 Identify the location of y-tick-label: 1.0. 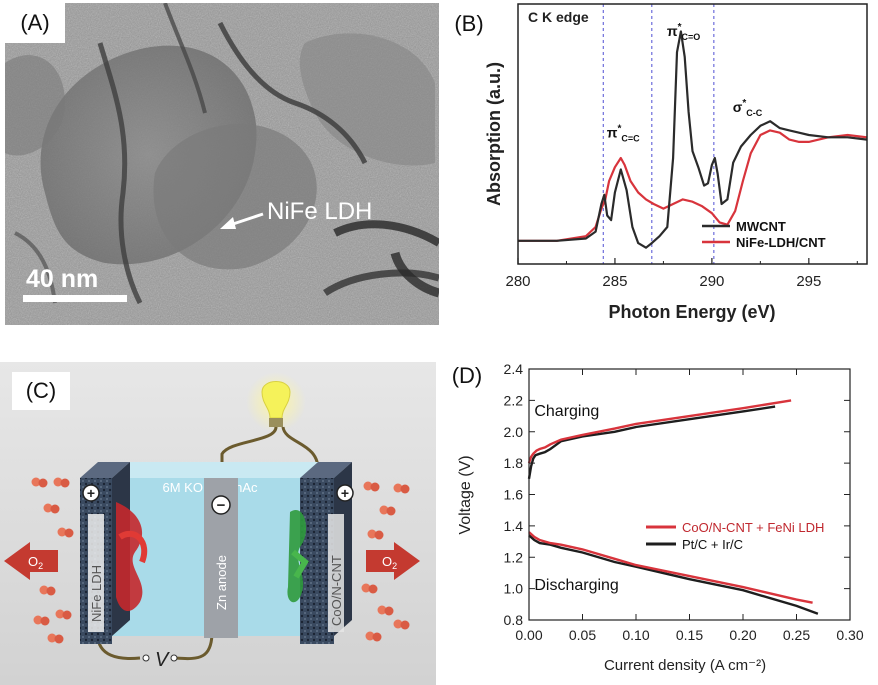
(514, 589).